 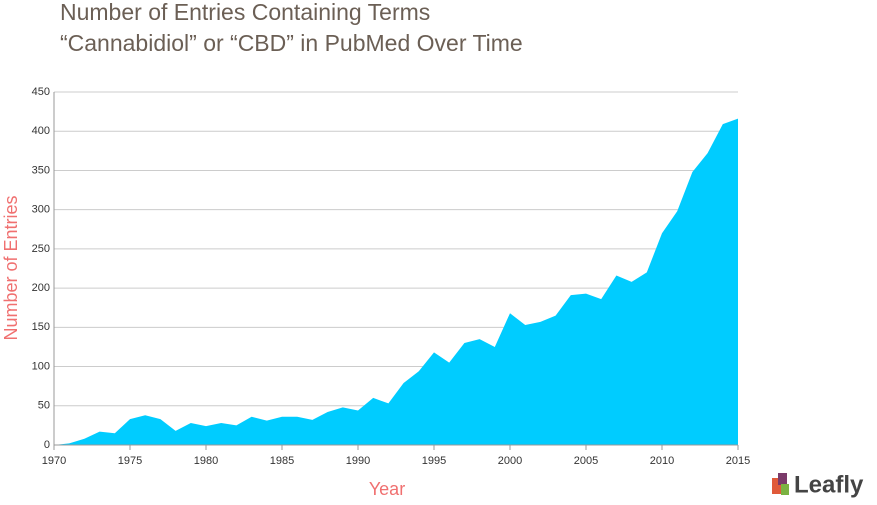 I want to click on x-tick-label: 1995, so click(x=434, y=461).